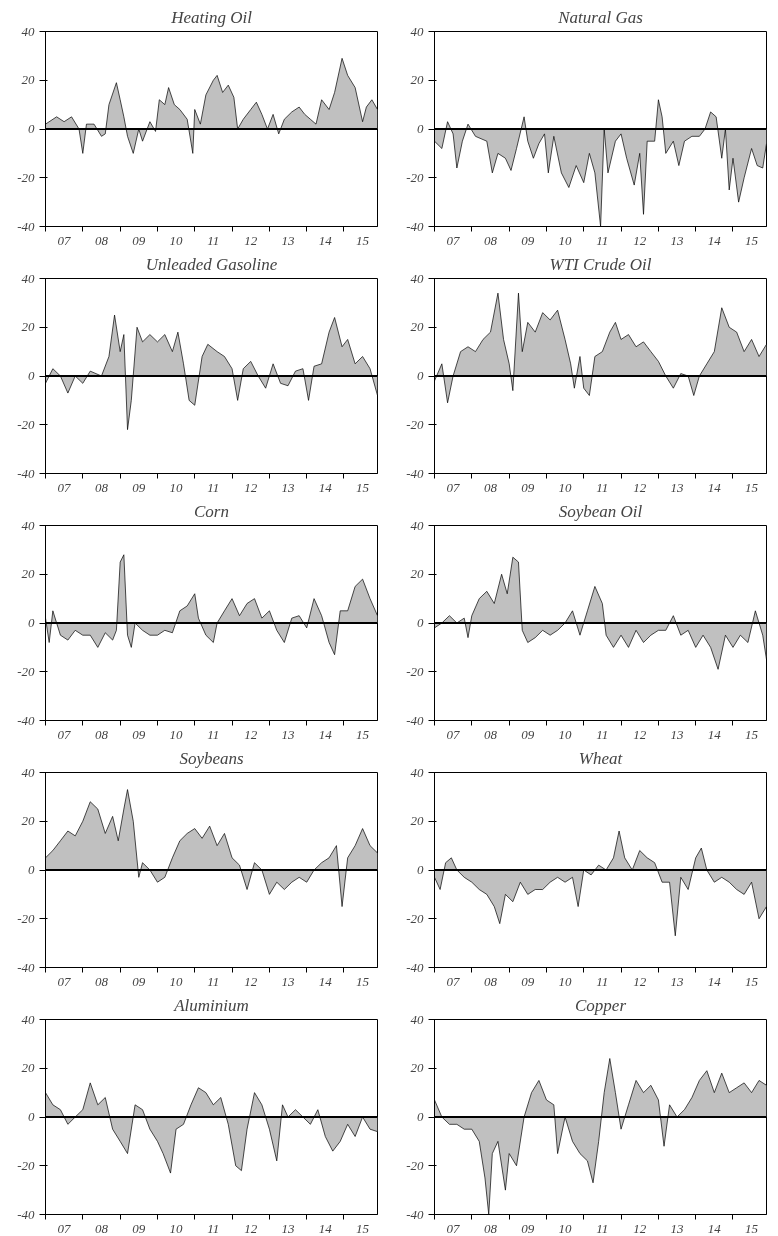  I want to click on chart-title: Wheat, so click(601, 758).